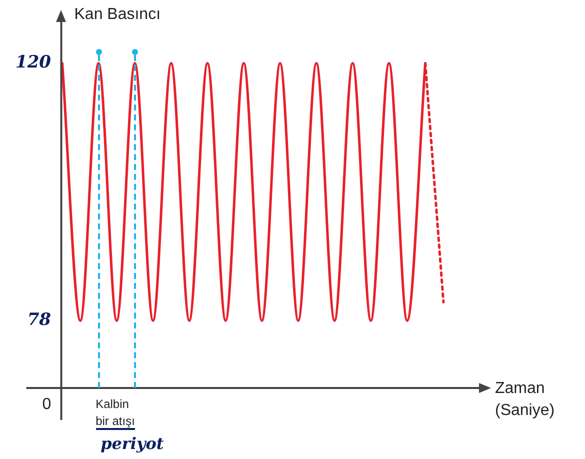  I want to click on text: periyot, so click(132, 443).